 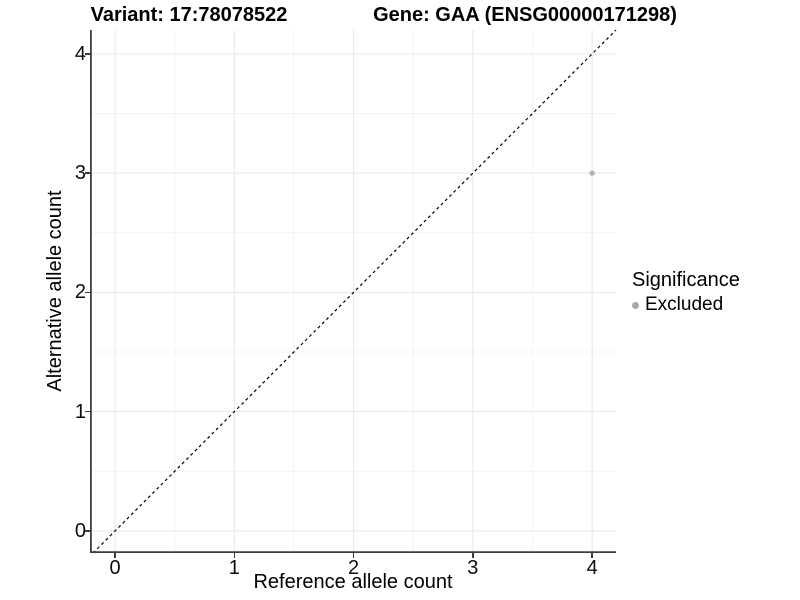 What do you see at coordinates (189, 15) in the screenshot?
I see `plot-title-variant: Variant: 17:78078522` at bounding box center [189, 15].